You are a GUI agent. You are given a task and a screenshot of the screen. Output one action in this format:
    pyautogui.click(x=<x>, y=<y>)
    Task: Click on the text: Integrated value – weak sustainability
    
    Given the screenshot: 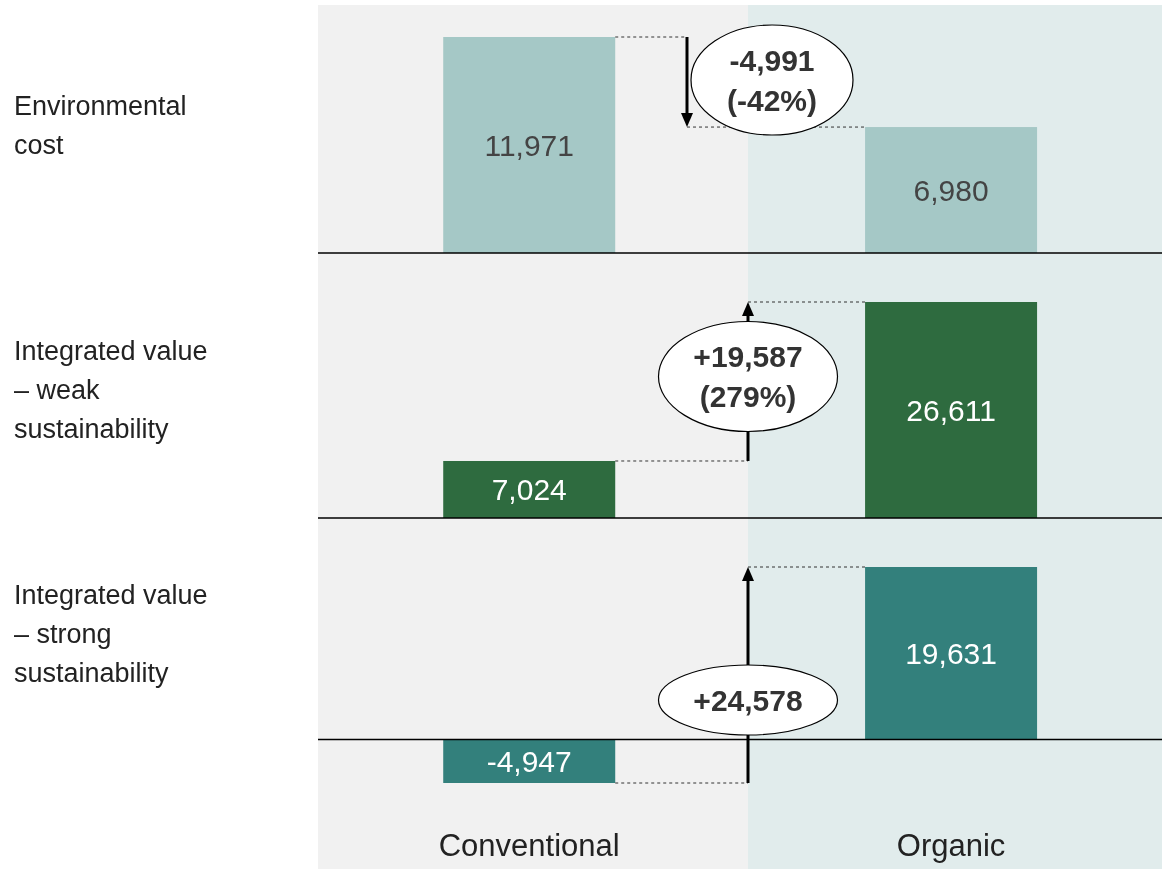 What is the action you would take?
    pyautogui.click(x=111, y=390)
    